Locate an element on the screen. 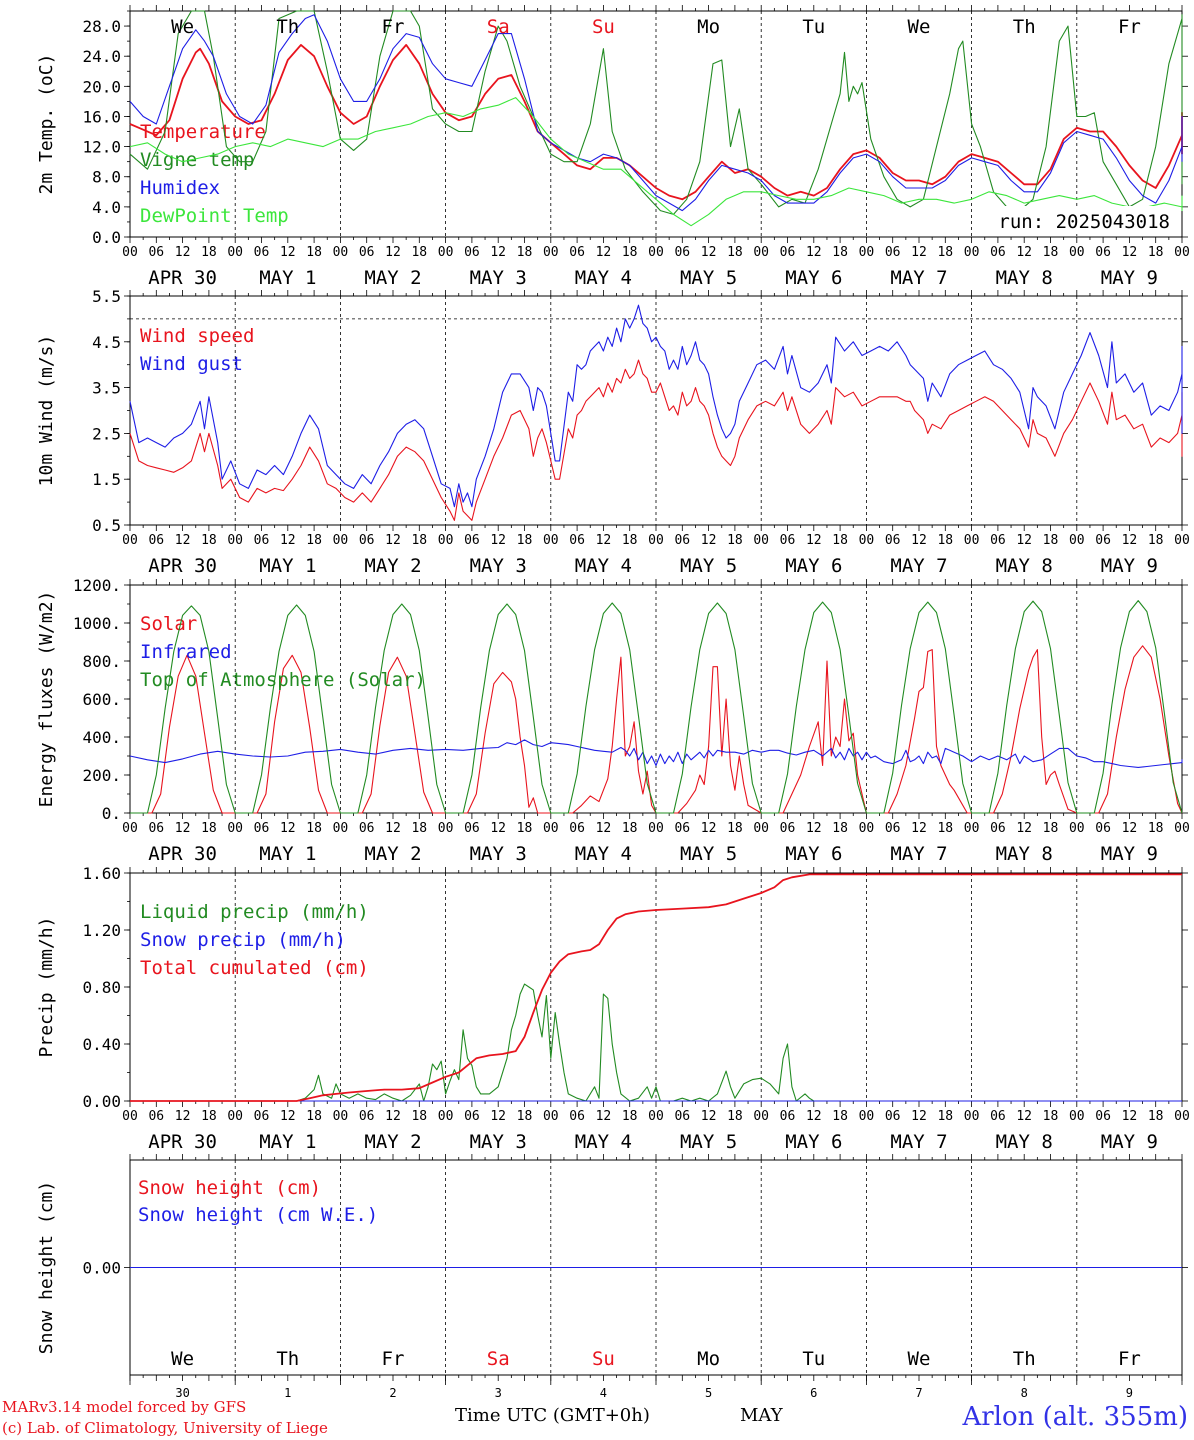  panel-precip-y-axis-label: Precip (mm/h) is located at coordinates (46, 987).